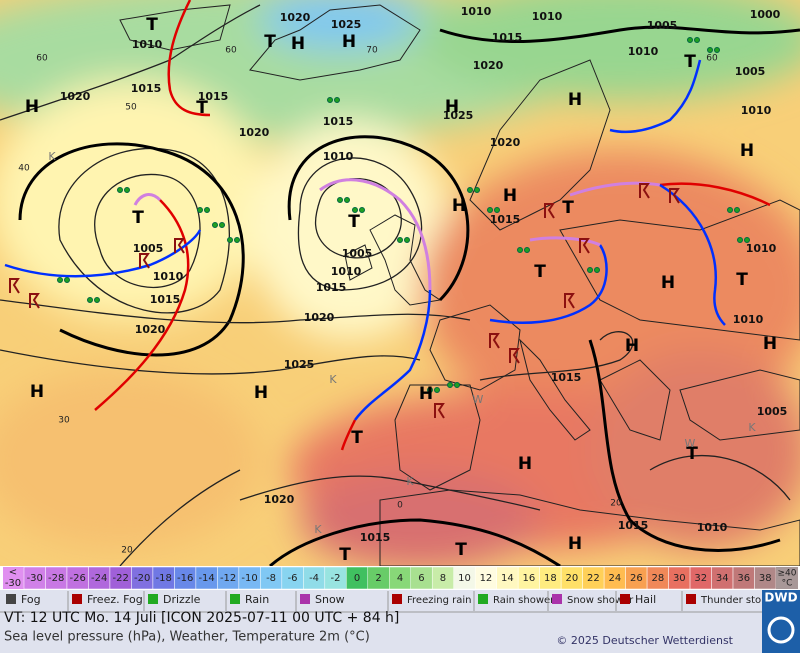  Describe the element at coordinates (121, 578) in the screenshot. I see `scale-label: -22` at that location.